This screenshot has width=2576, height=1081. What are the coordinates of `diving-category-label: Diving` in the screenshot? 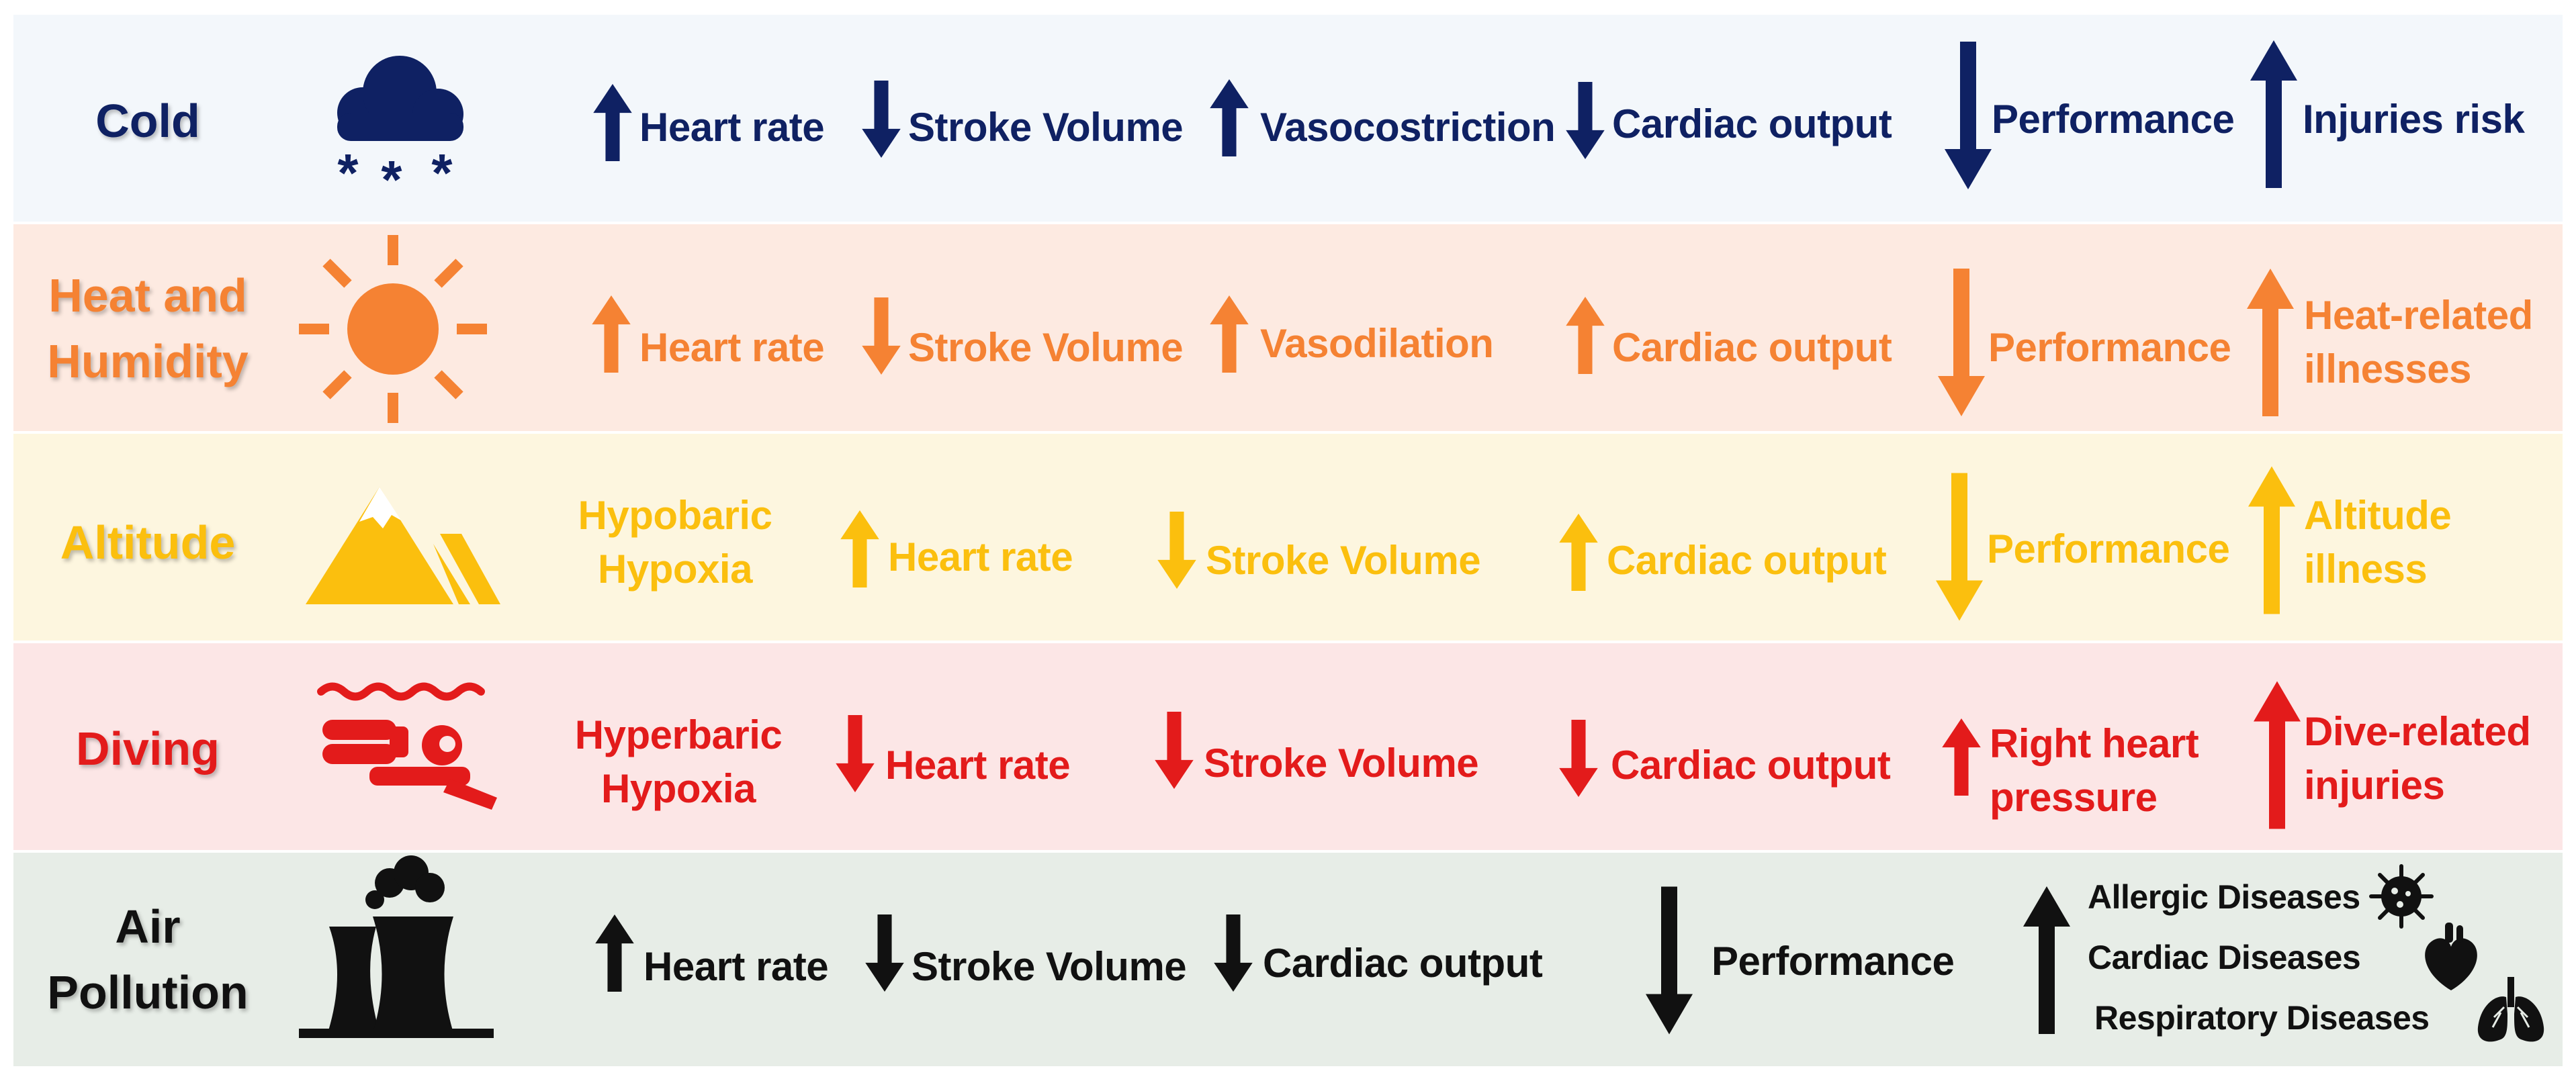 It's located at (148, 748).